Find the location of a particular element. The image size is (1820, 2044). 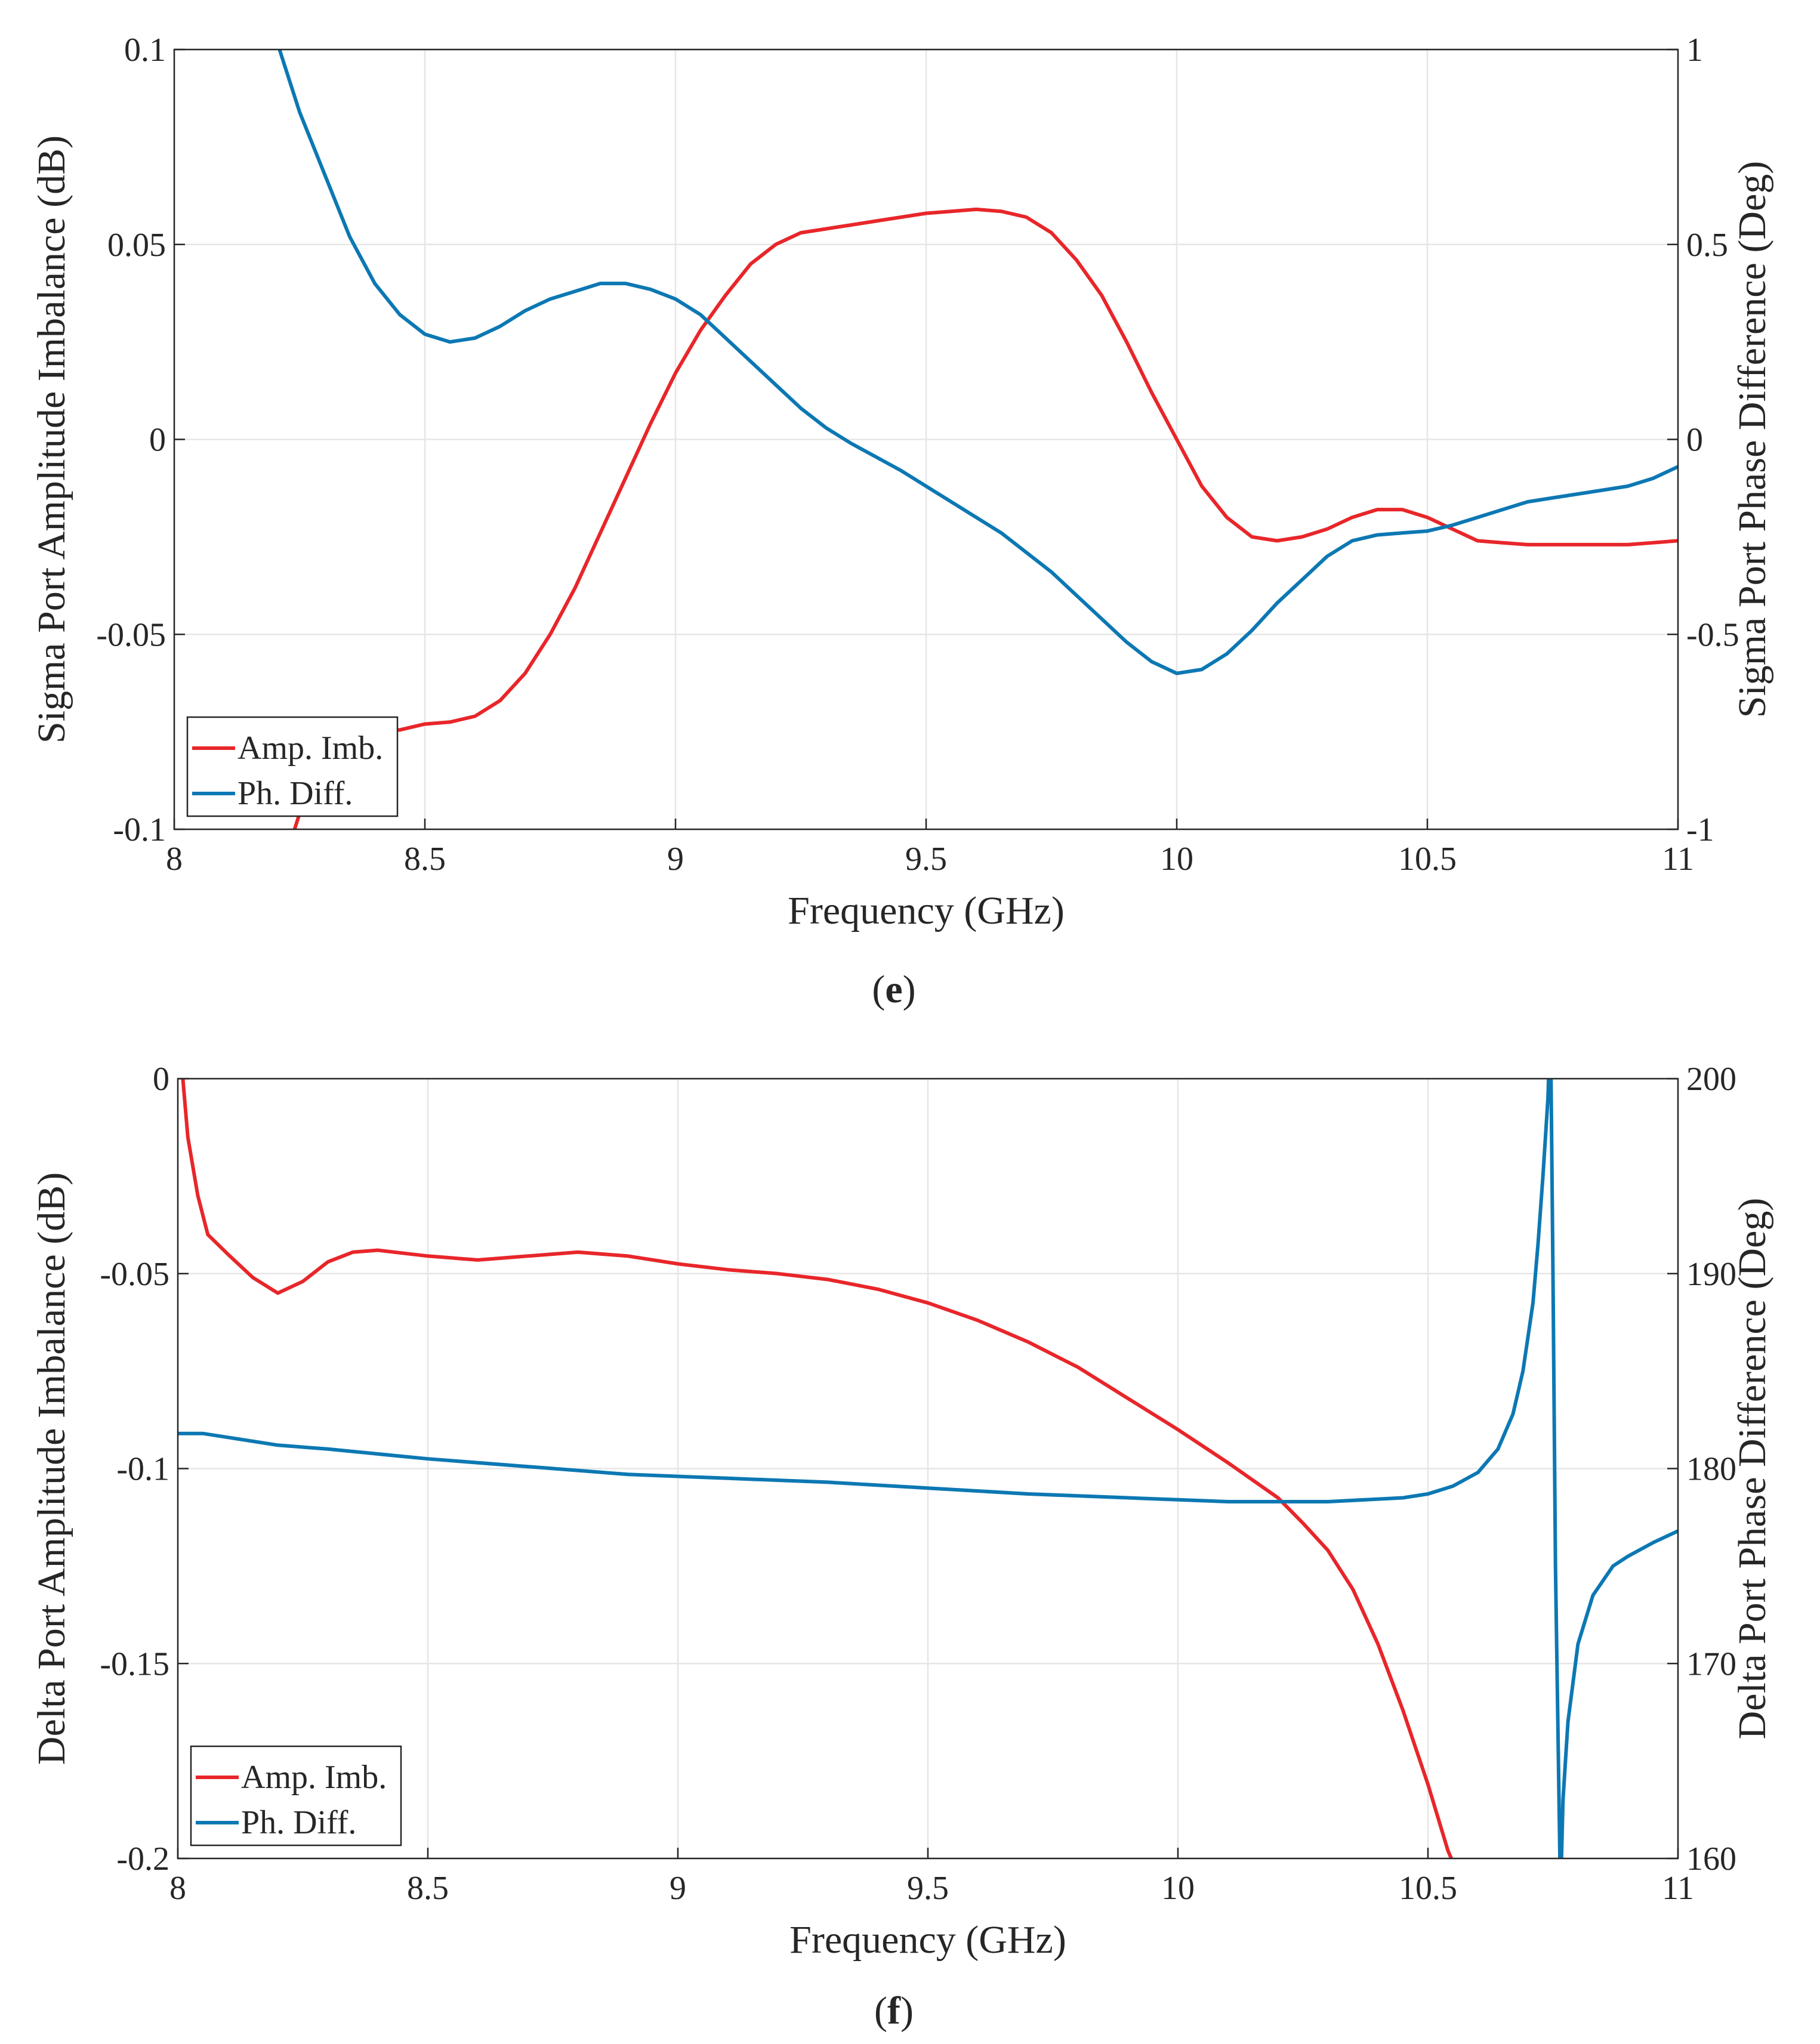

right-y-tick-label: -1 is located at coordinates (1700, 830).